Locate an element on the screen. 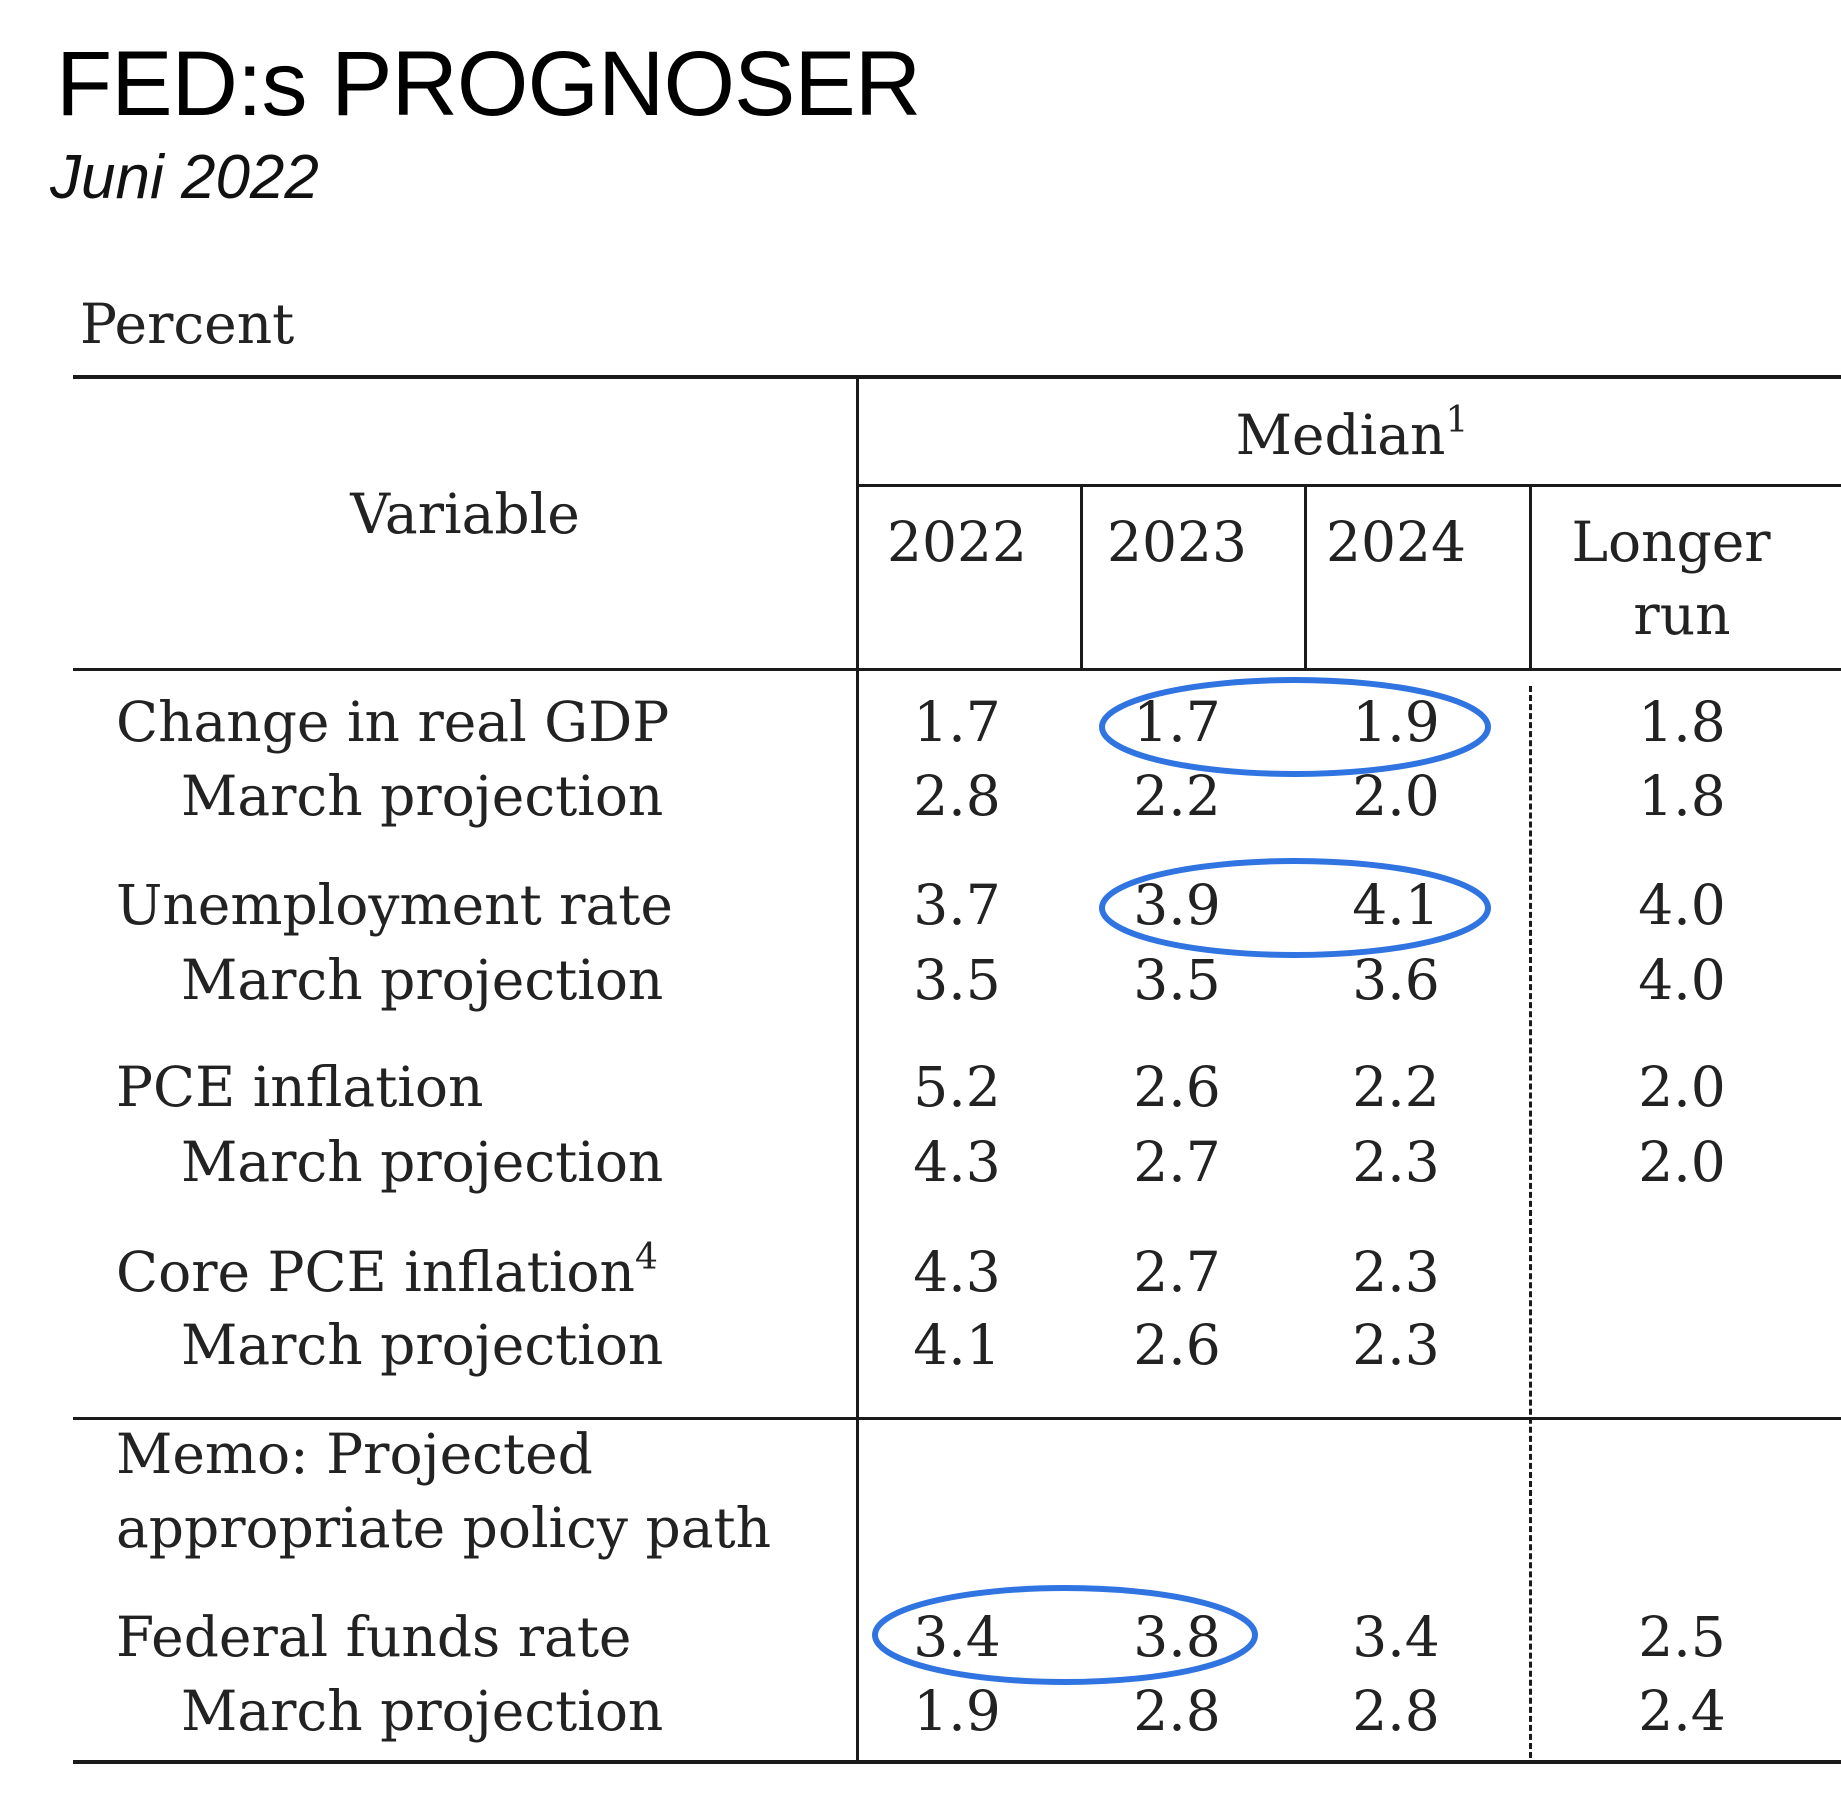  column-header-2022: 2022 is located at coordinates (957, 542).